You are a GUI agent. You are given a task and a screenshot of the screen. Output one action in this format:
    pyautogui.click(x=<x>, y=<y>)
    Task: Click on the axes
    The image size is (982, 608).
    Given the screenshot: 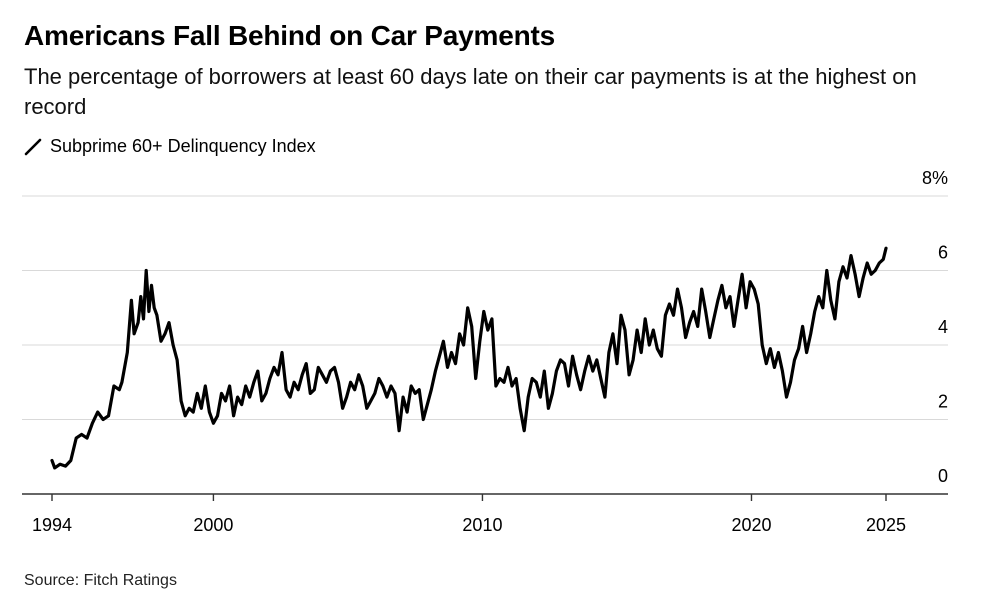 What is the action you would take?
    pyautogui.click(x=485, y=497)
    